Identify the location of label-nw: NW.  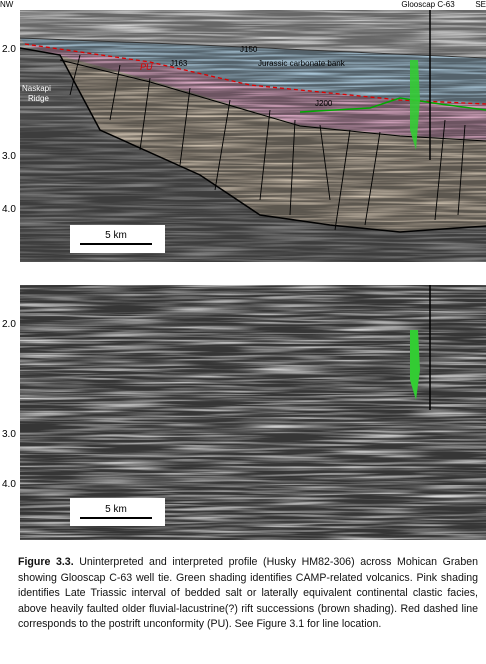
(7, 4).